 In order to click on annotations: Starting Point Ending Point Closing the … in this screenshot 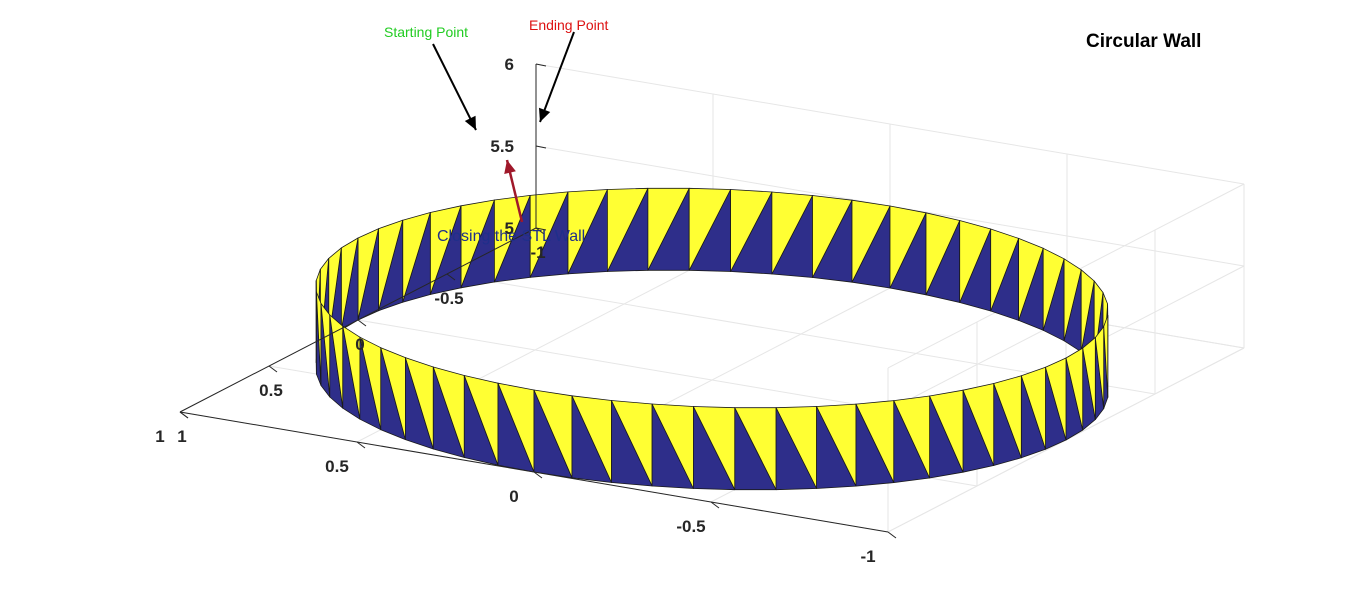, I will do `click(496, 131)`.